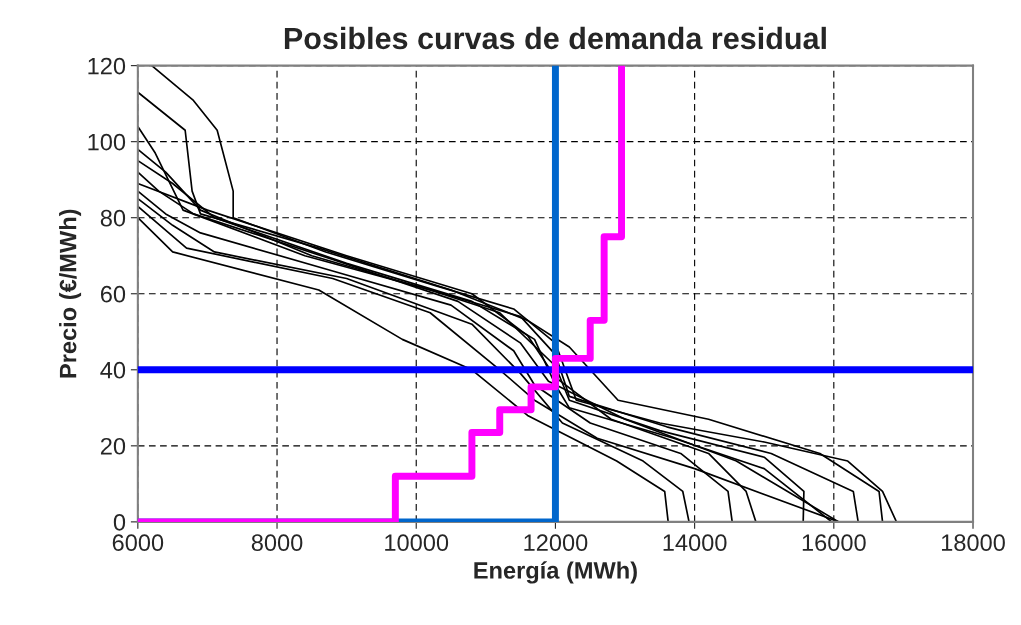 The height and width of the screenshot is (625, 1021). I want to click on y-tick-label: 80, so click(113, 218).